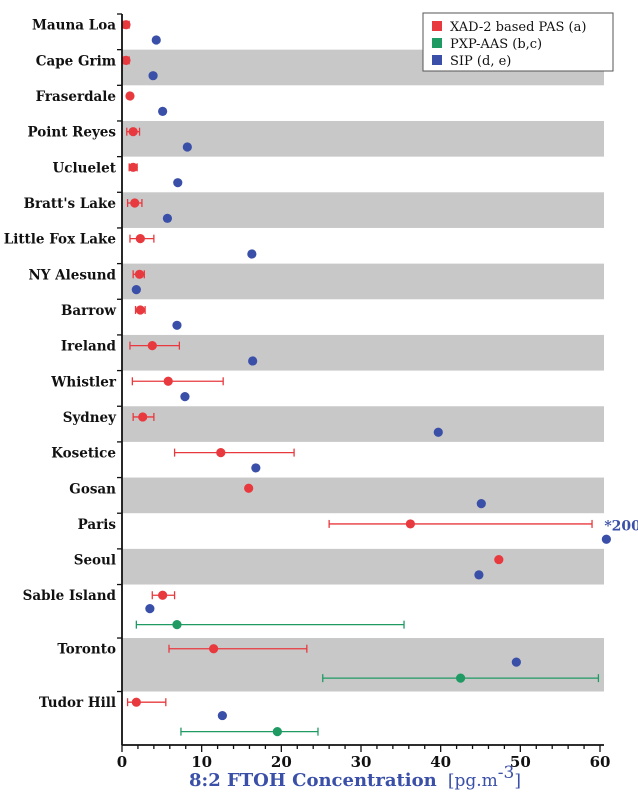  What do you see at coordinates (83, 454) in the screenshot?
I see `site-label: Kosetice` at bounding box center [83, 454].